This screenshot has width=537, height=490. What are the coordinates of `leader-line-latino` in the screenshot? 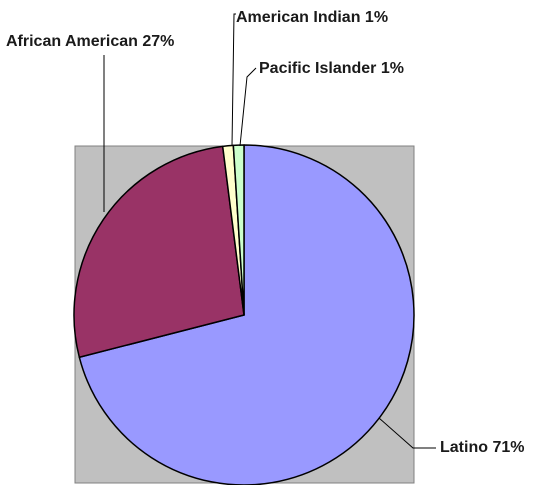 It's located at (407, 433).